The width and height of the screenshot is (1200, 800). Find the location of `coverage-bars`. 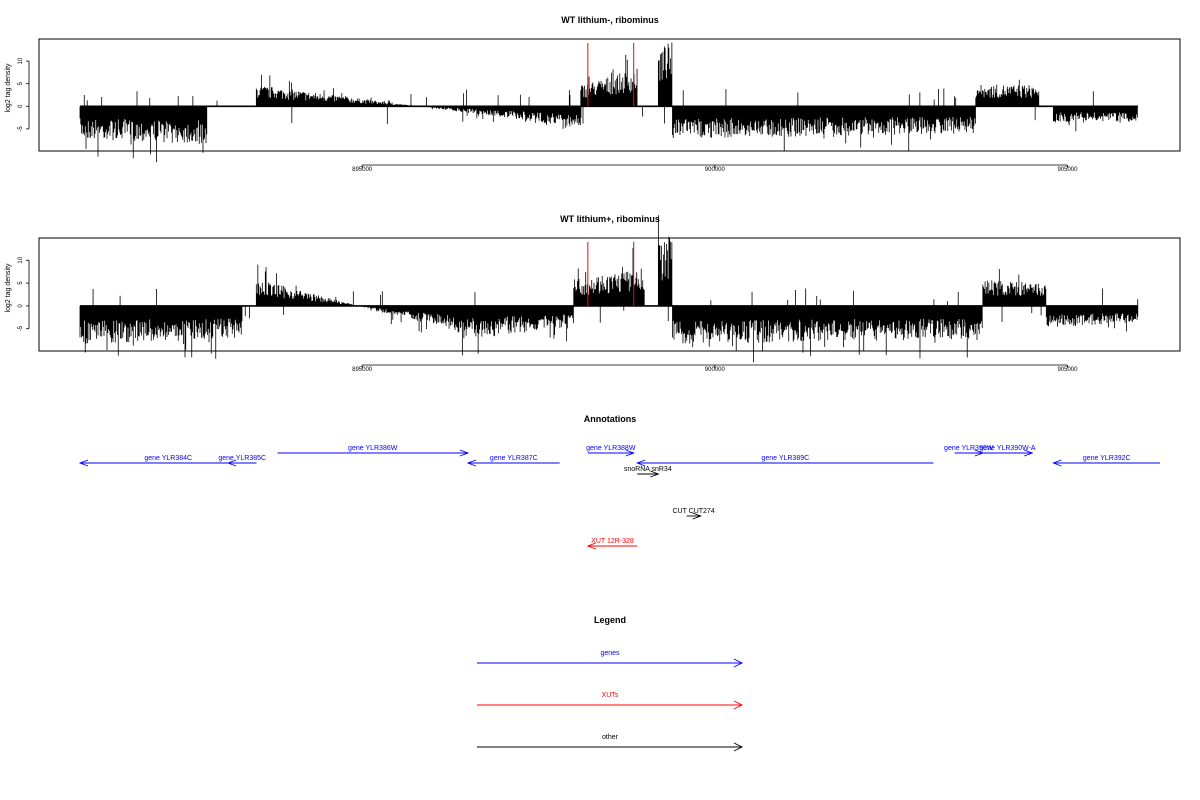

coverage-bars is located at coordinates (608, 102).